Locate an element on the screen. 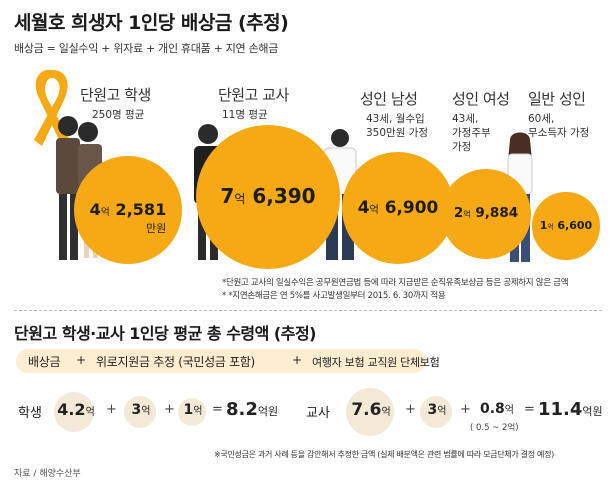 This screenshot has width=616, height=492. student-plus-1: + is located at coordinates (111, 409).